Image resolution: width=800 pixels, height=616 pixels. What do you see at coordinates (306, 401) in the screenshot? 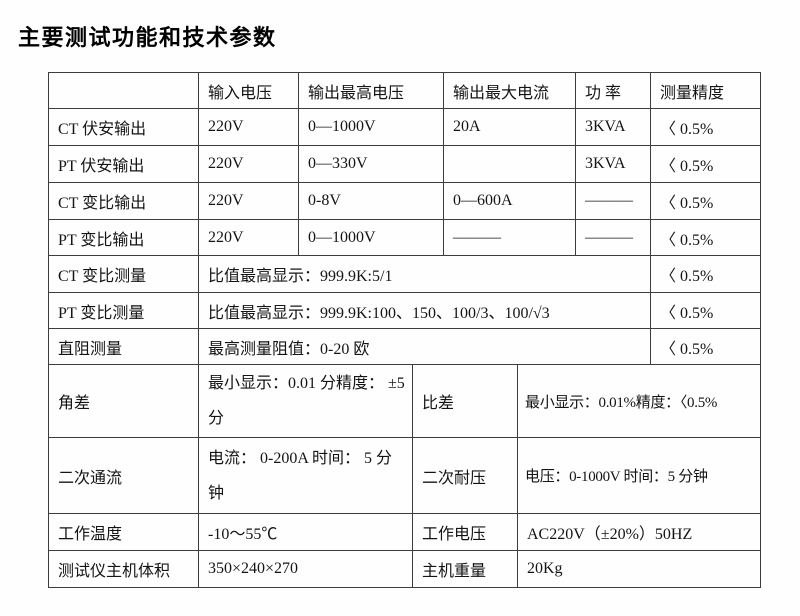
I see `cell-content: 最小显示：0.01 分精度： ±5 分` at bounding box center [306, 401].